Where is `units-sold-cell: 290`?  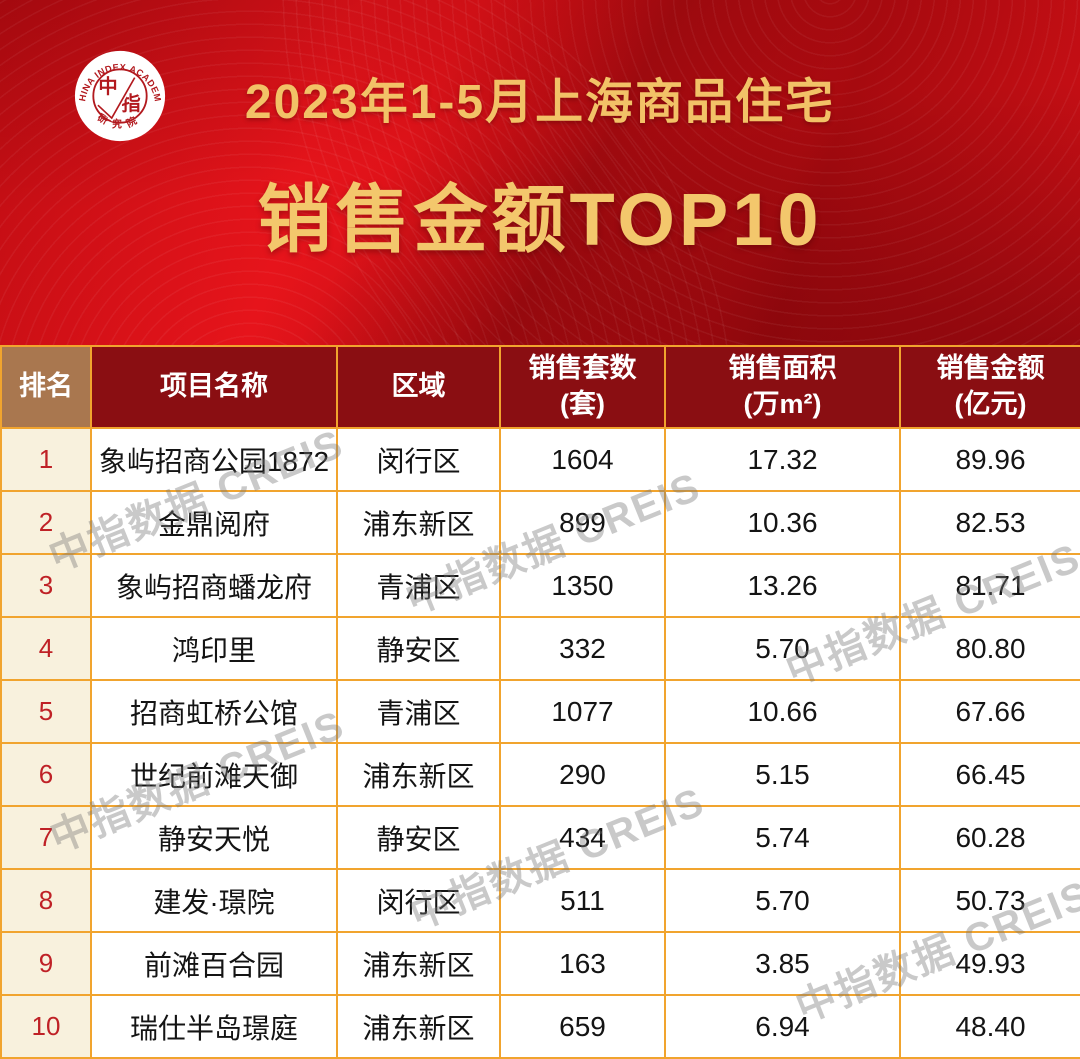
units-sold-cell: 290 is located at coordinates (582, 774).